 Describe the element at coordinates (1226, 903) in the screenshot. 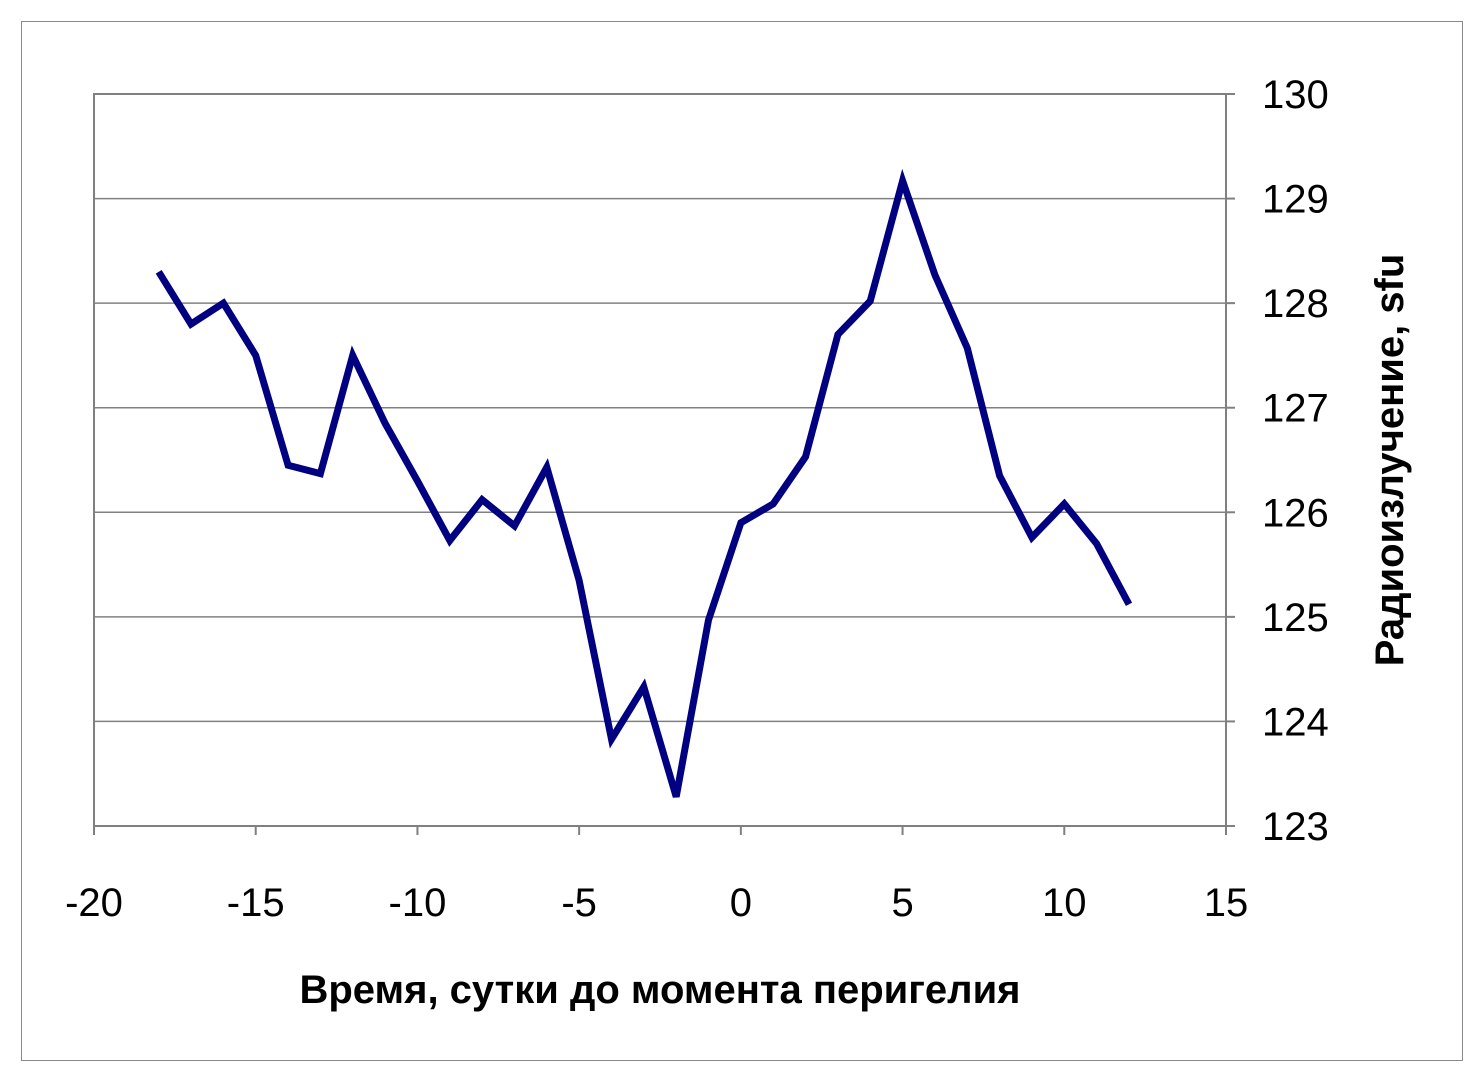

I see `x-tick-label: 15` at that location.